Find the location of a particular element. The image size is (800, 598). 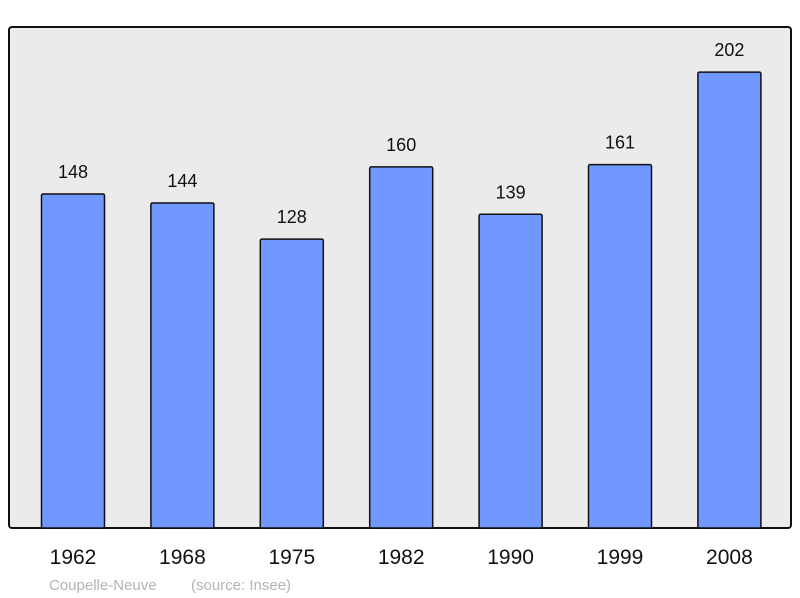

x-tick-label-1975: 1975 is located at coordinates (291, 557).